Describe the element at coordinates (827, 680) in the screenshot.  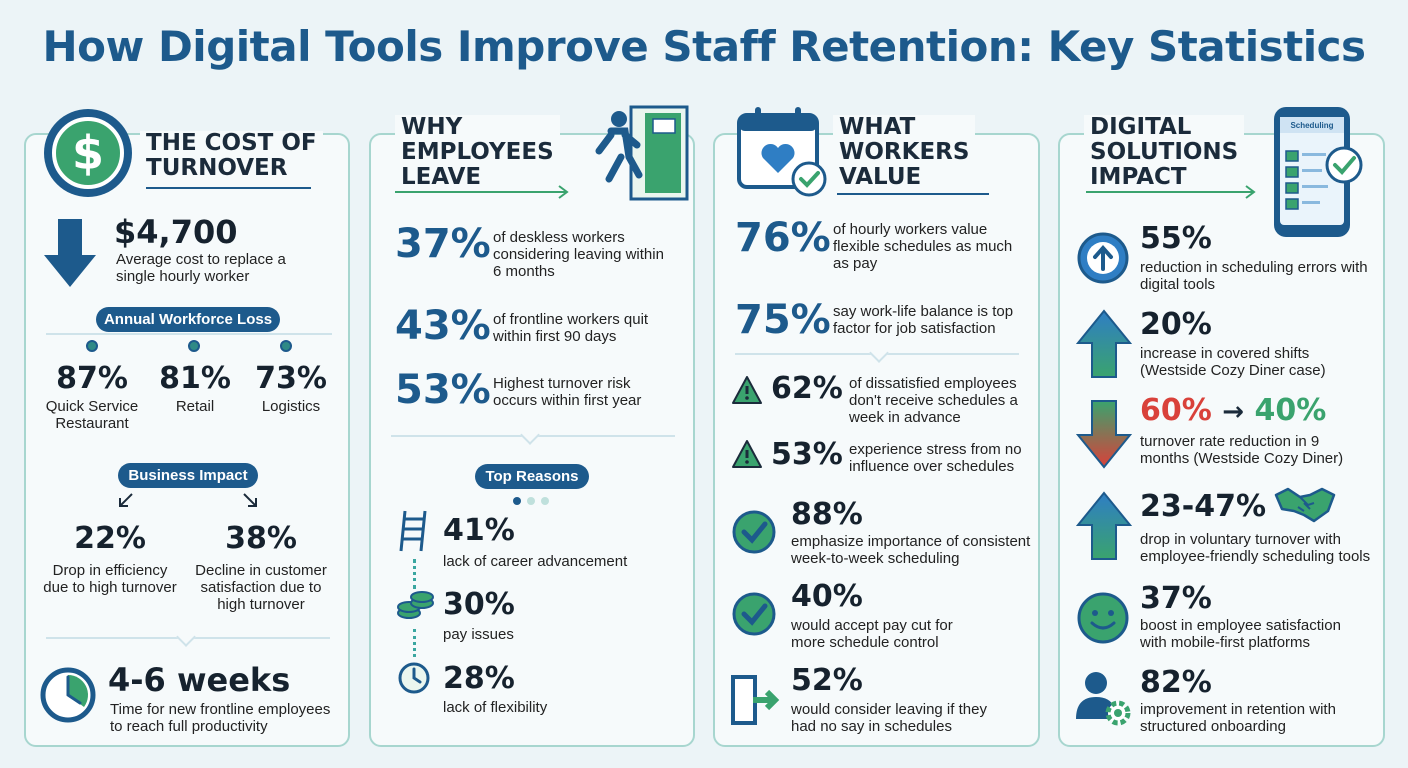
I see `check-value: 52%` at that location.